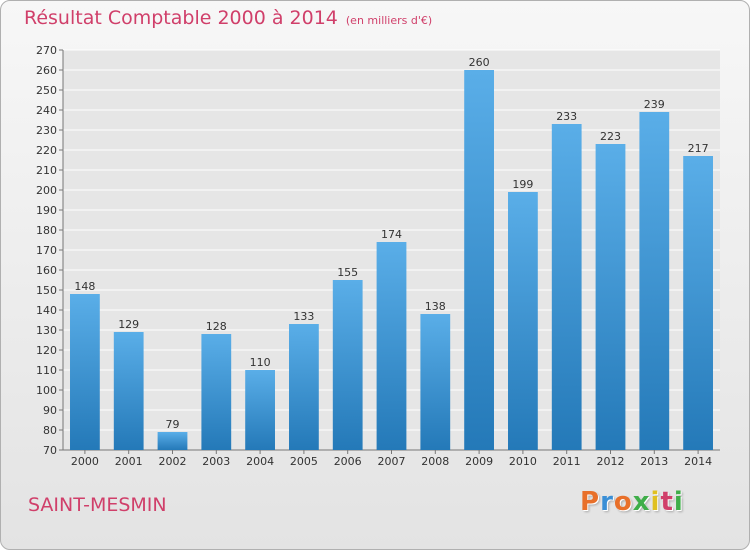 The width and height of the screenshot is (750, 550). I want to click on unit-text: (en milliers d'€), so click(389, 20).